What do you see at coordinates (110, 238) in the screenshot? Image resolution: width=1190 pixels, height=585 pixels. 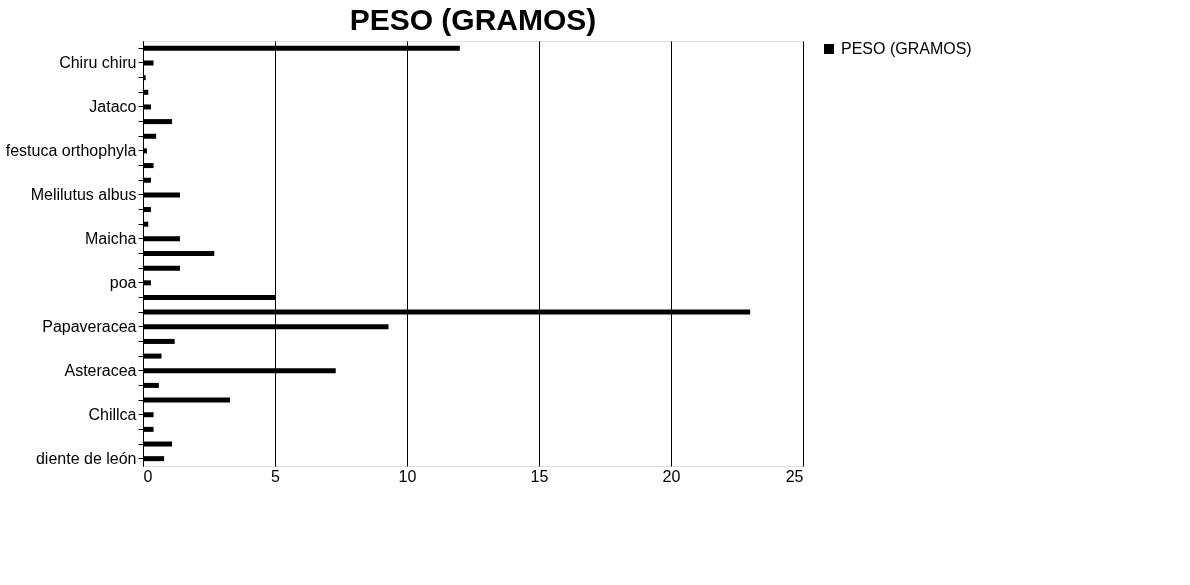 I see `y-tick-label: Maicha` at bounding box center [110, 238].